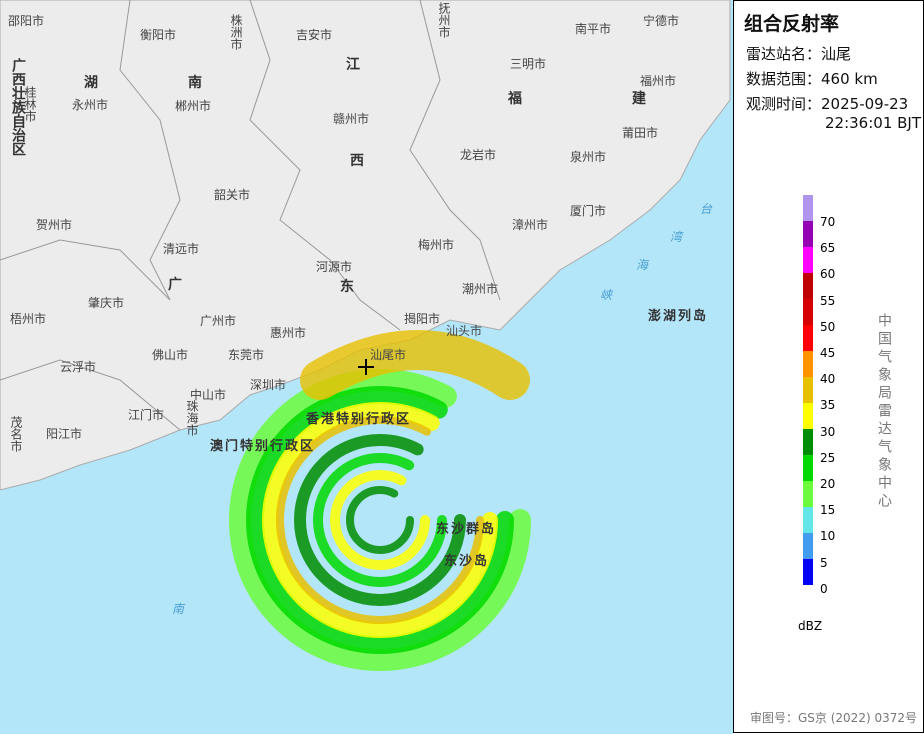 Image resolution: width=924 pixels, height=734 pixels. Describe the element at coordinates (90, 105) in the screenshot. I see `city-label: 永州市` at that location.